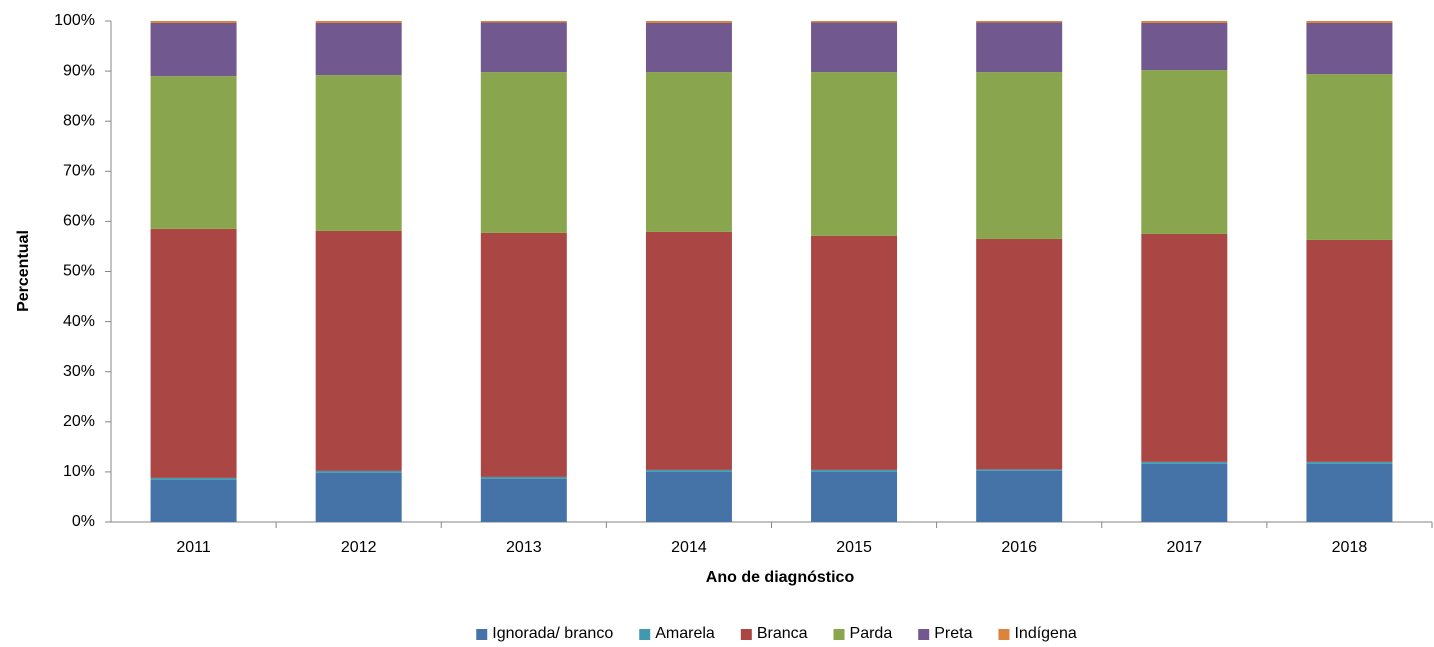 The image size is (1434, 647). What do you see at coordinates (1185, 547) in the screenshot?
I see `x-tick-label: 2017` at bounding box center [1185, 547].